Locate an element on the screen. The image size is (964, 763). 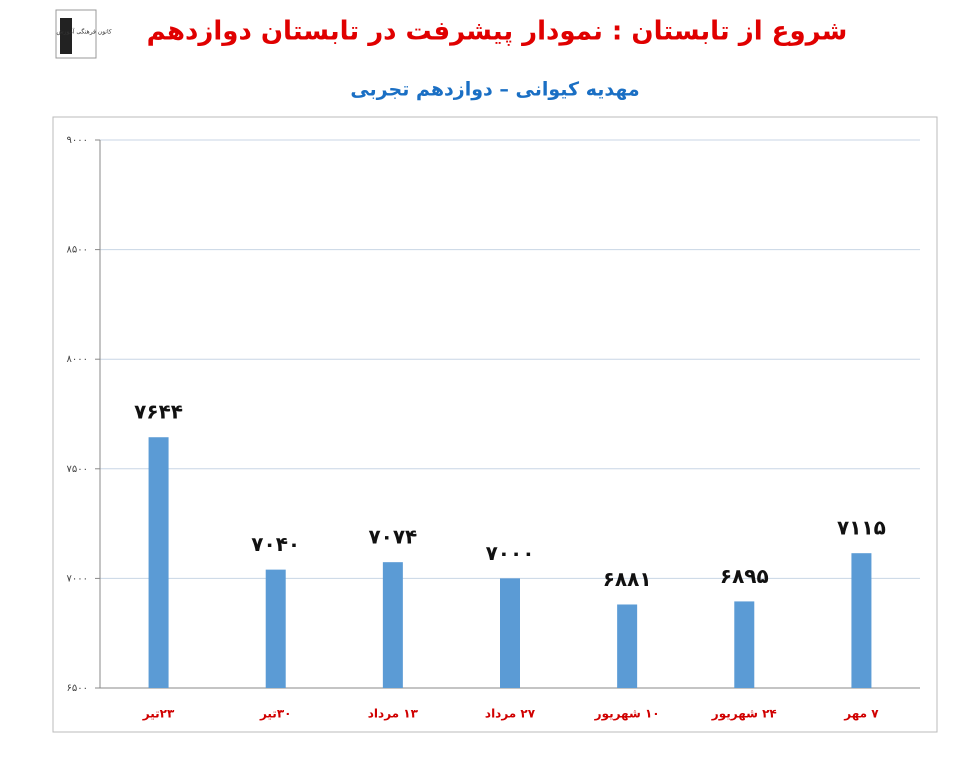
x-tick-label: ۱۳ مرداد is located at coordinates (393, 714).